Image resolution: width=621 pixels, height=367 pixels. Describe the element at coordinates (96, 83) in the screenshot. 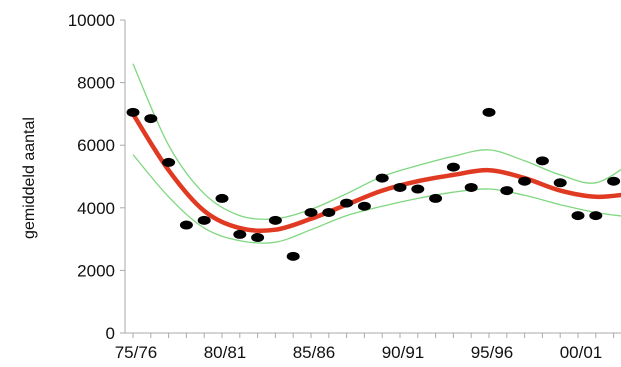

I see `y-tick-label: 8000` at that location.